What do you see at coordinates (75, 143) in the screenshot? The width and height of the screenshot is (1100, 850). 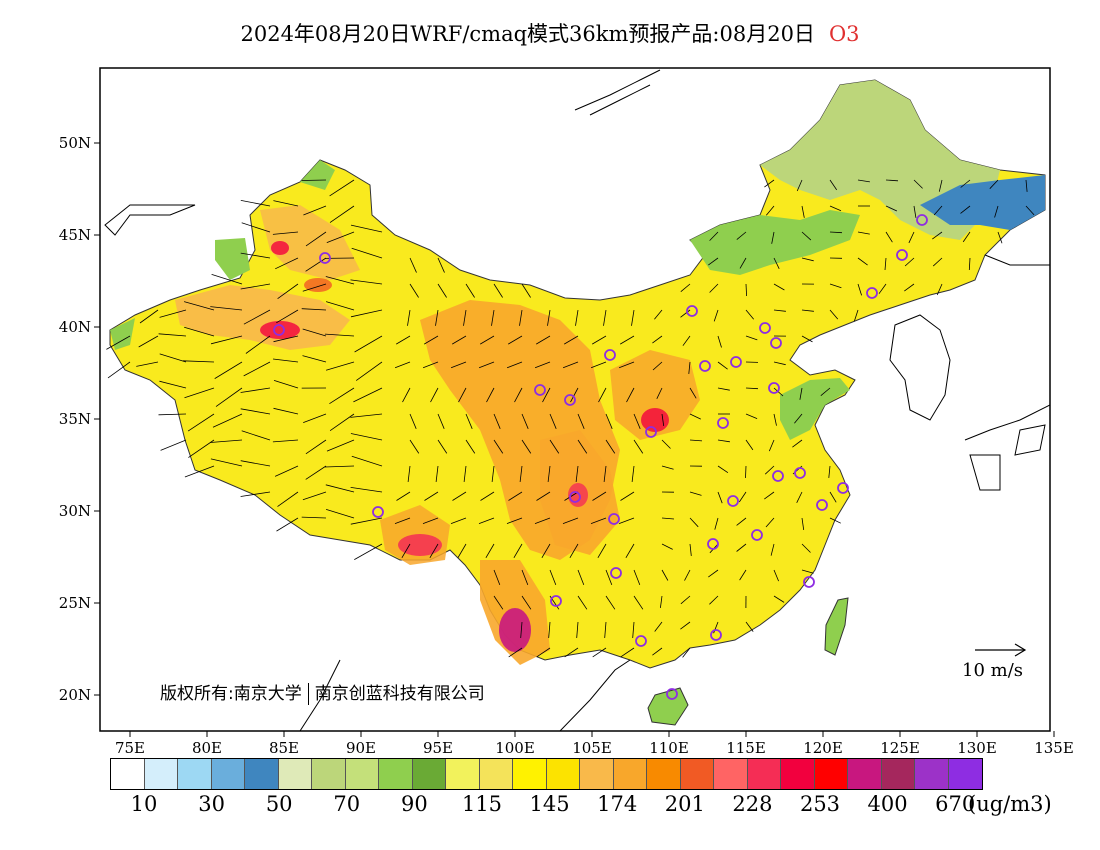 I see `lat-tick-label: 50N` at bounding box center [75, 143].